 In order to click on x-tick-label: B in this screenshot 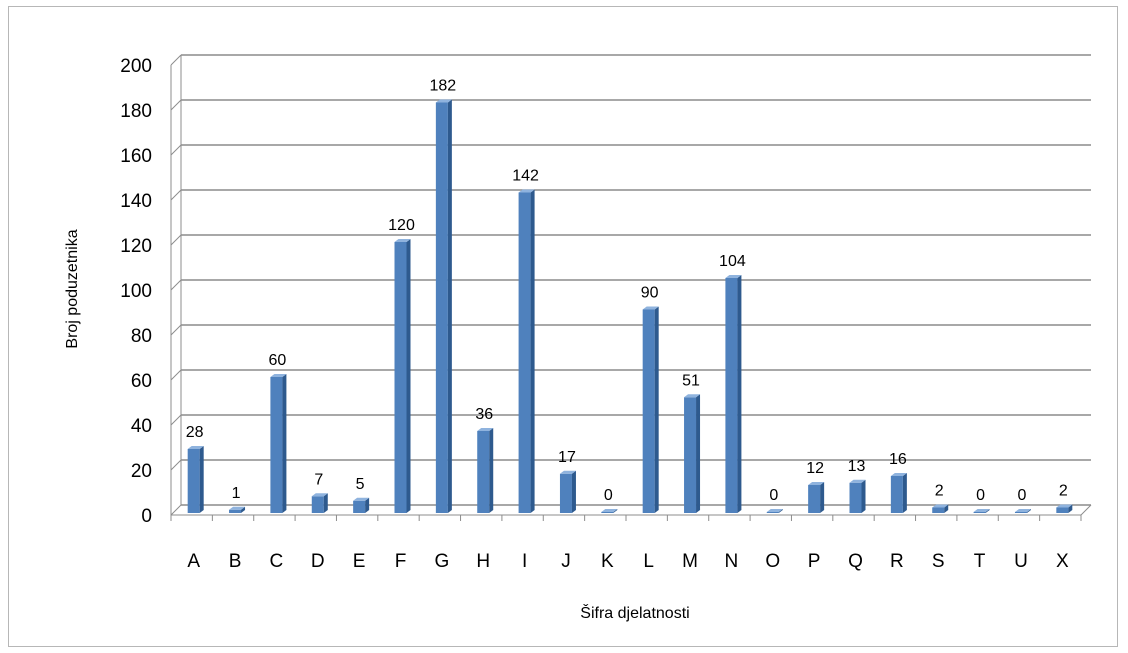, I will do `click(235, 561)`.